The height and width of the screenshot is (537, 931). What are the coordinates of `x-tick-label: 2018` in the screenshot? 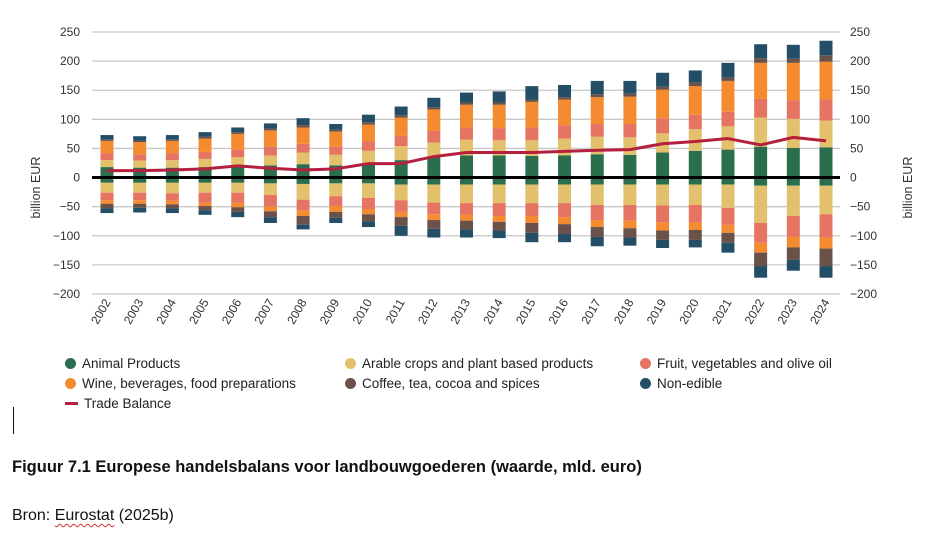 It's located at (624, 311).